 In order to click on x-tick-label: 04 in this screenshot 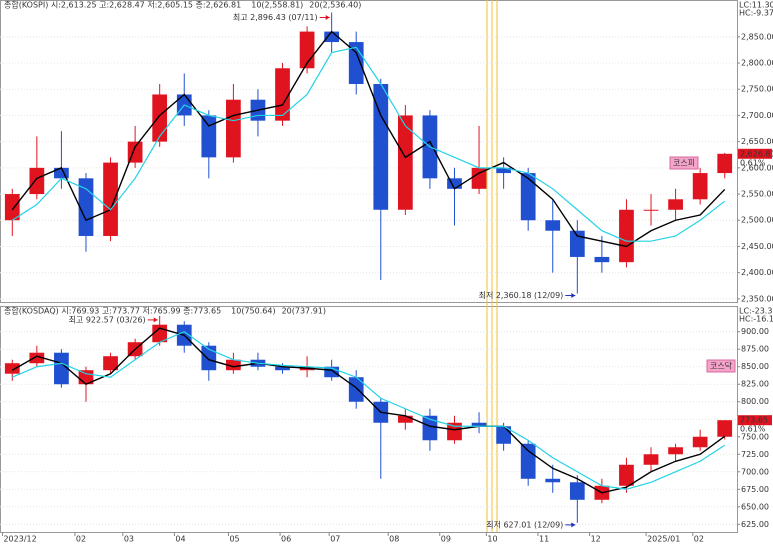, I will do `click(180, 539)`.